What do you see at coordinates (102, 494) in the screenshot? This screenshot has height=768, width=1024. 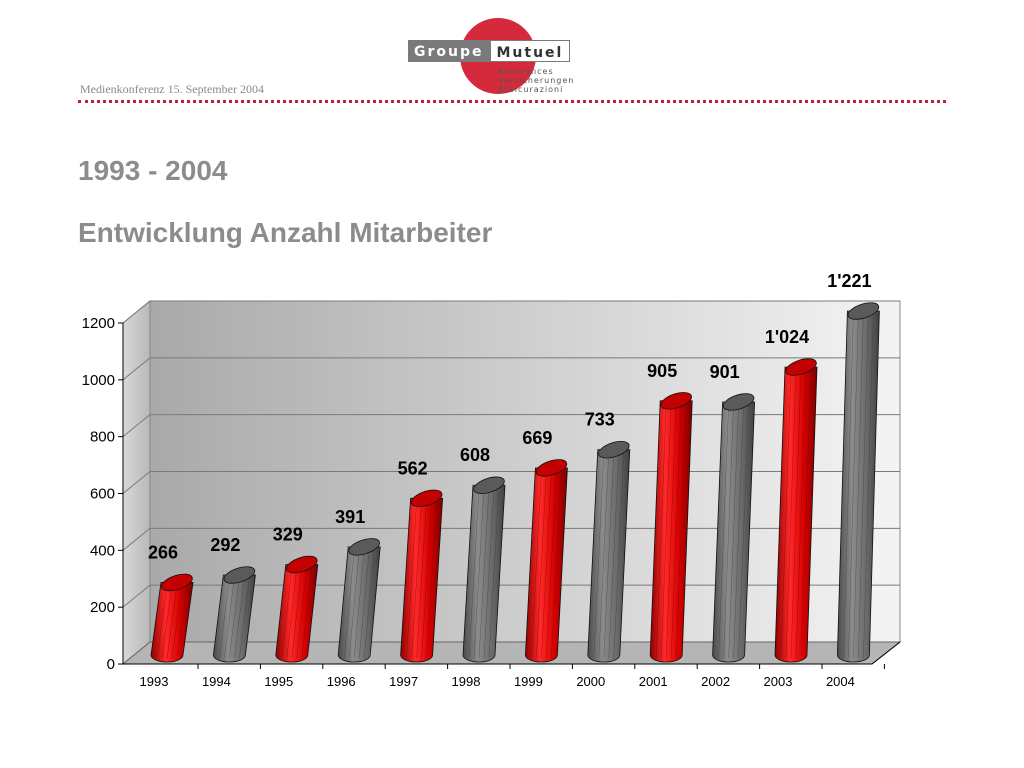 I see `y-tick-label: 600` at bounding box center [102, 494].